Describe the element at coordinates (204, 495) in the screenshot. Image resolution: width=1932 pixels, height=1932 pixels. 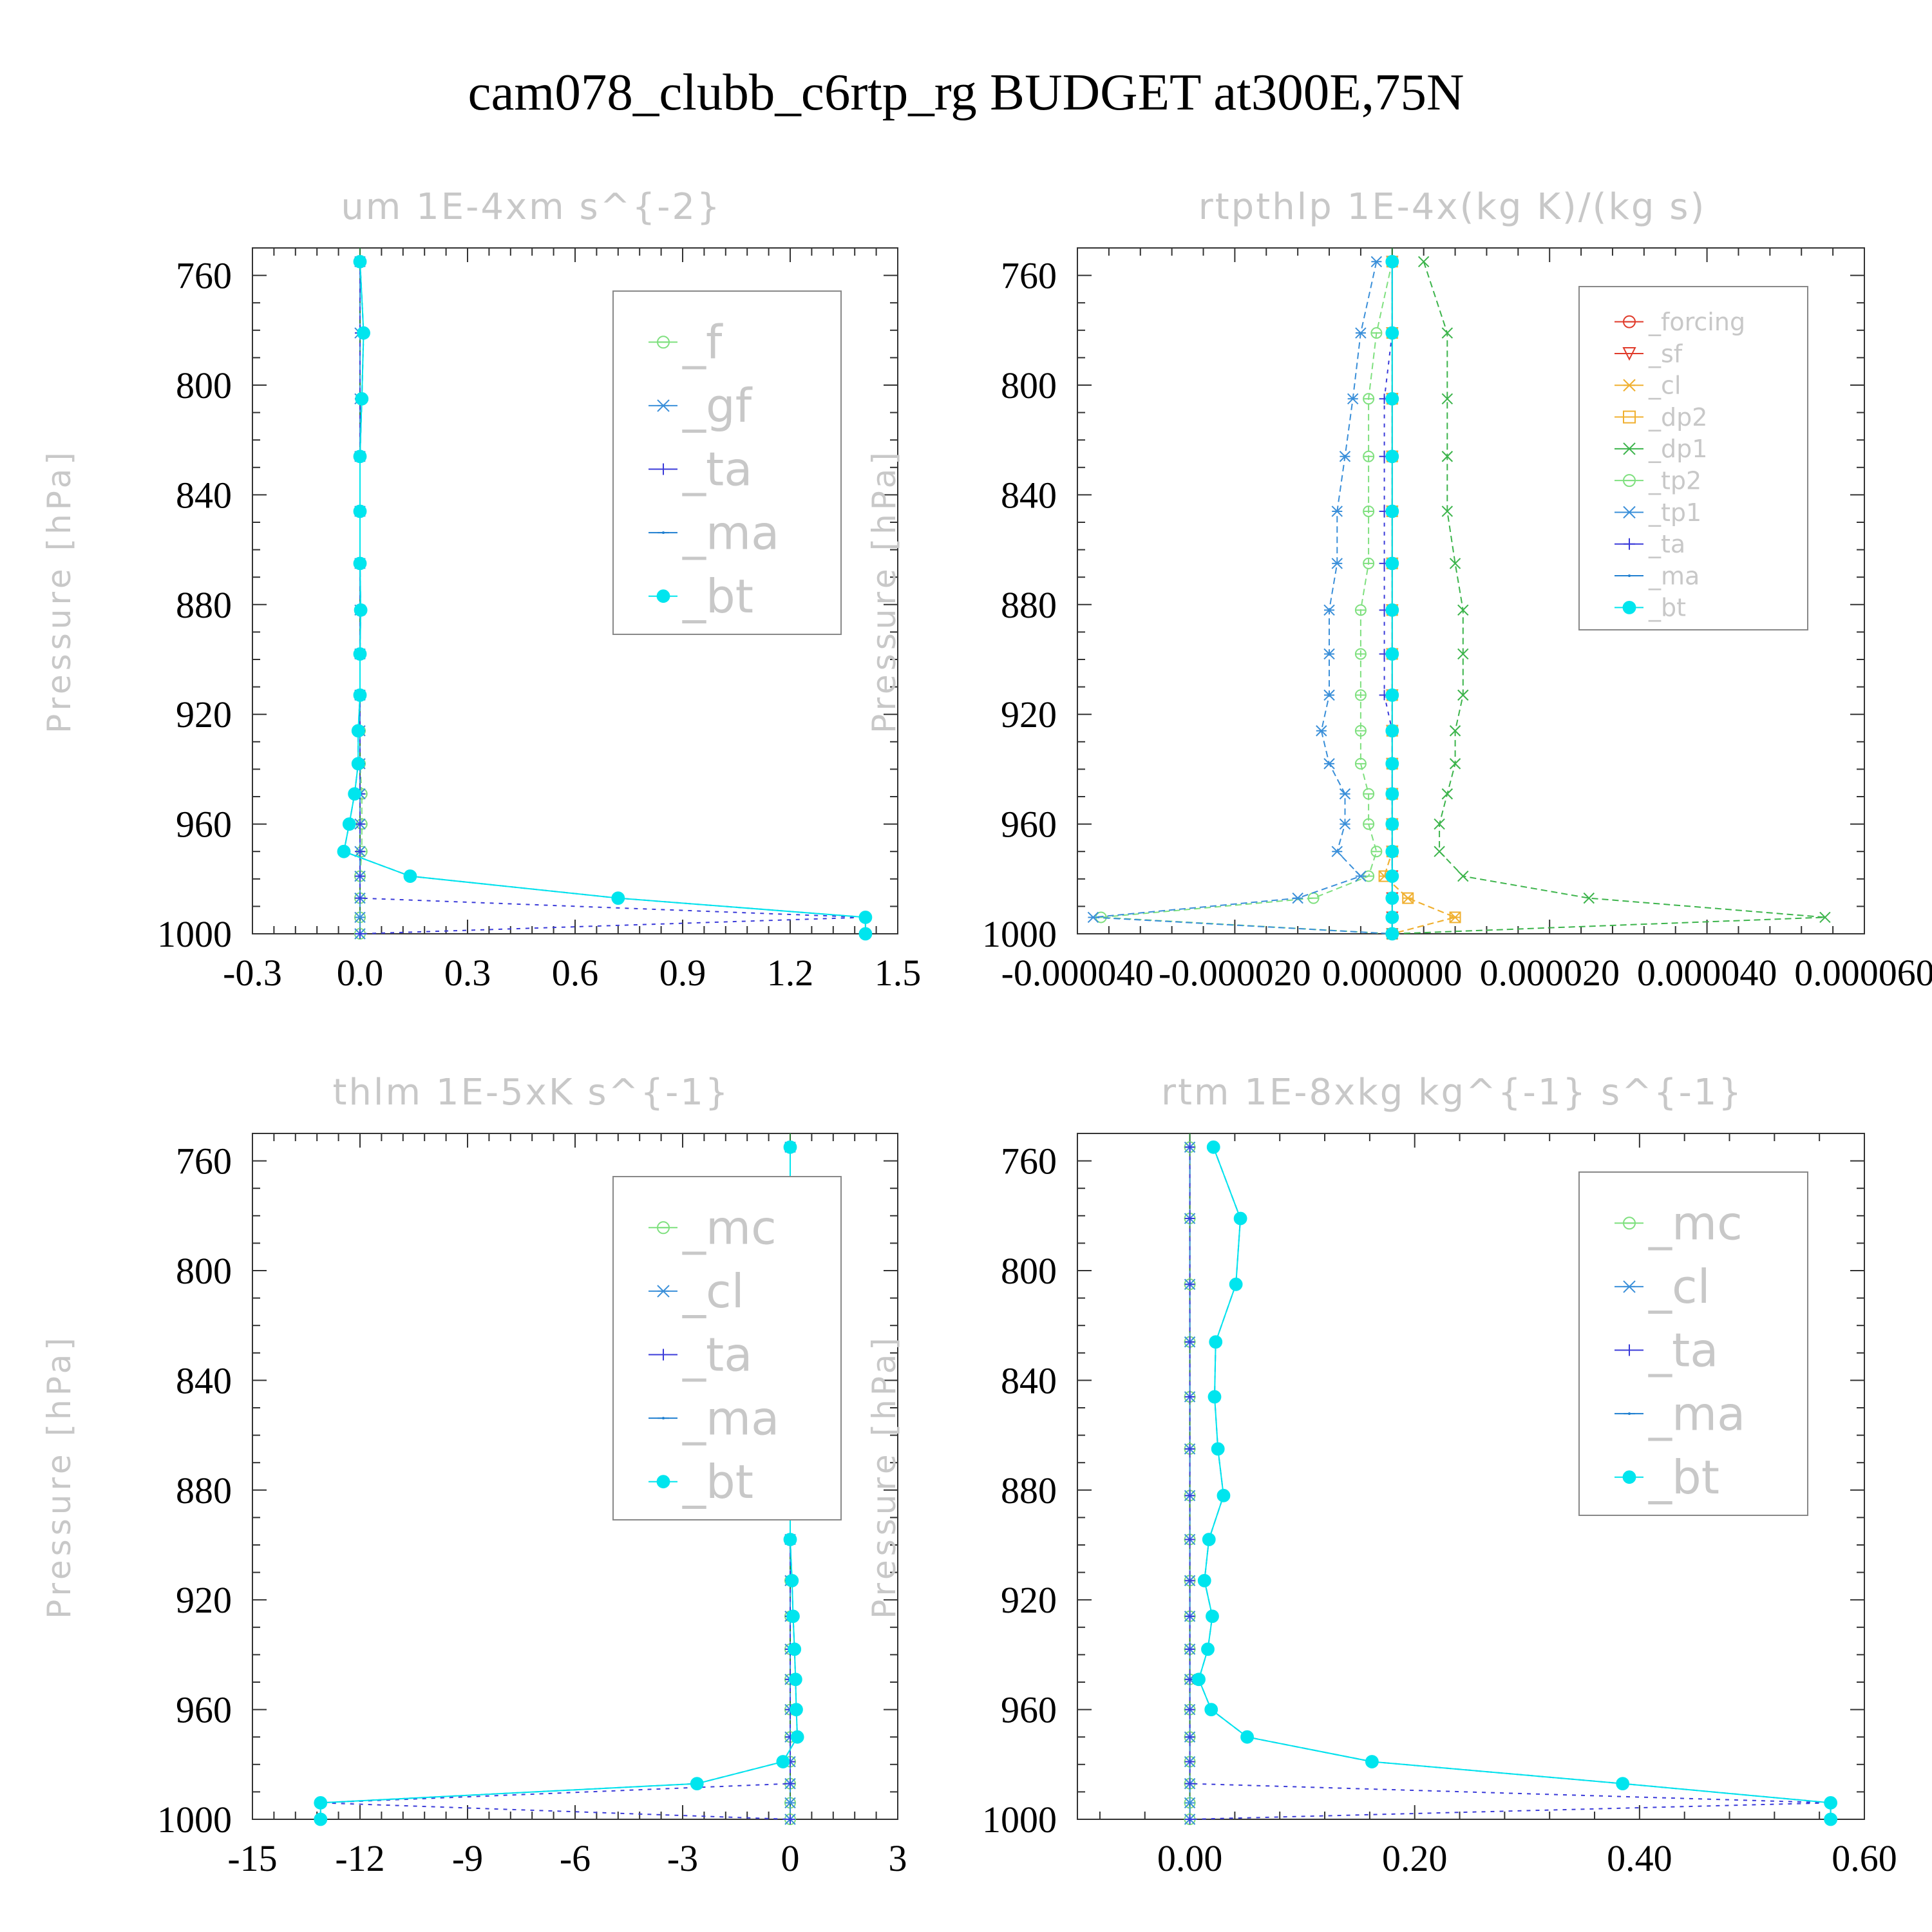
I see `y-tick-label: 840` at that location.